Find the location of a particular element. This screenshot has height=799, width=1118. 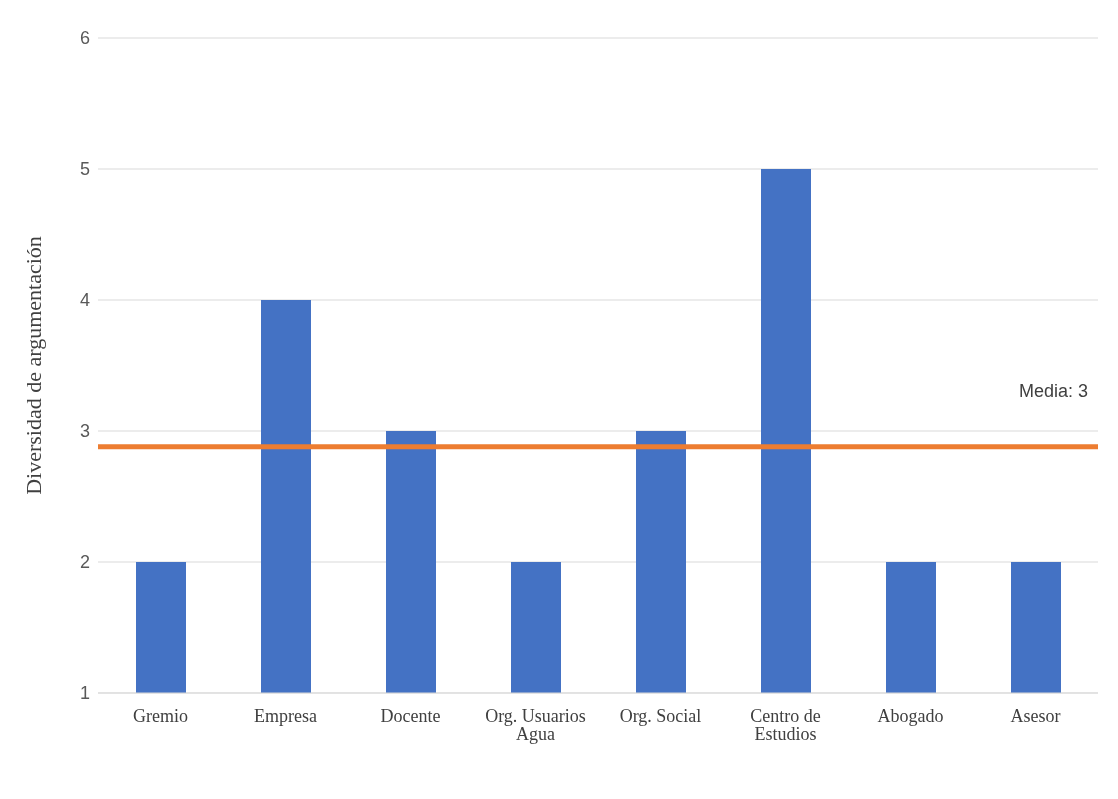

y-tick-label: 4 is located at coordinates (84, 300).